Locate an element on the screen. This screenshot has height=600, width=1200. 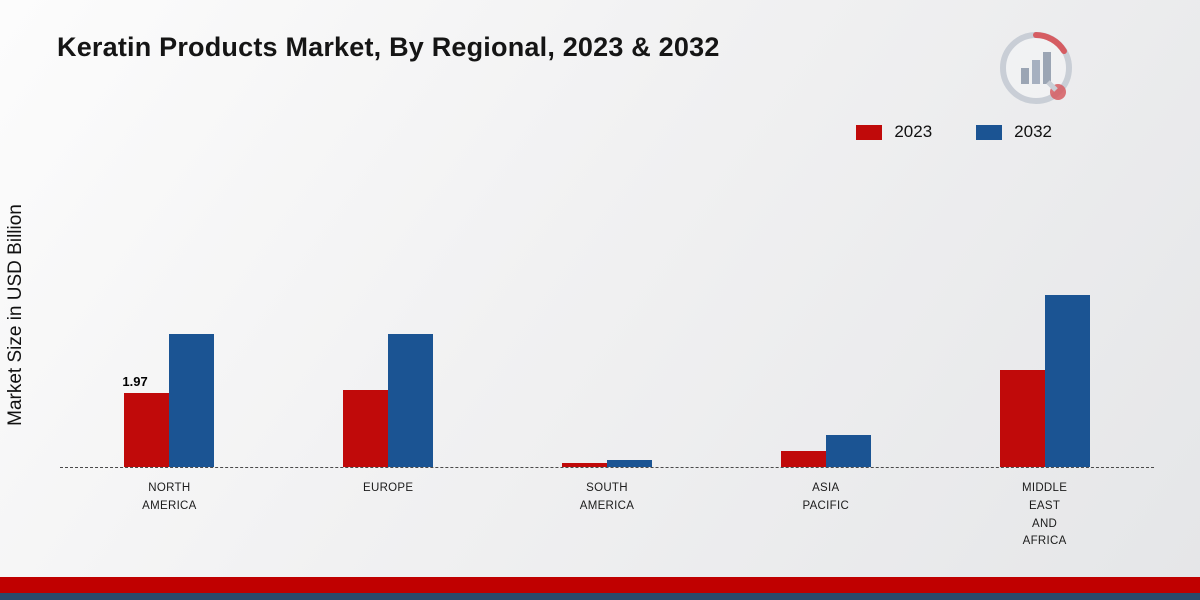
bars-south-america is located at coordinates (606, 463).